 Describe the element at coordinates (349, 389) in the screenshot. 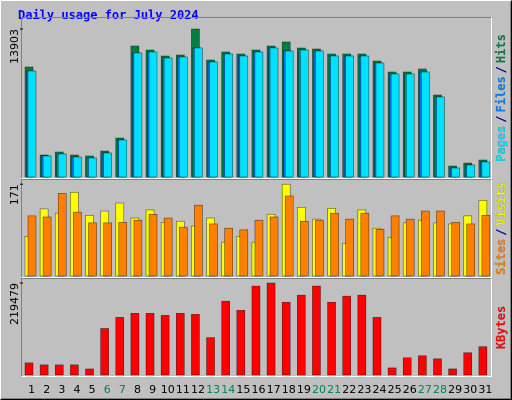

I see `x-tick-label: 22` at that location.